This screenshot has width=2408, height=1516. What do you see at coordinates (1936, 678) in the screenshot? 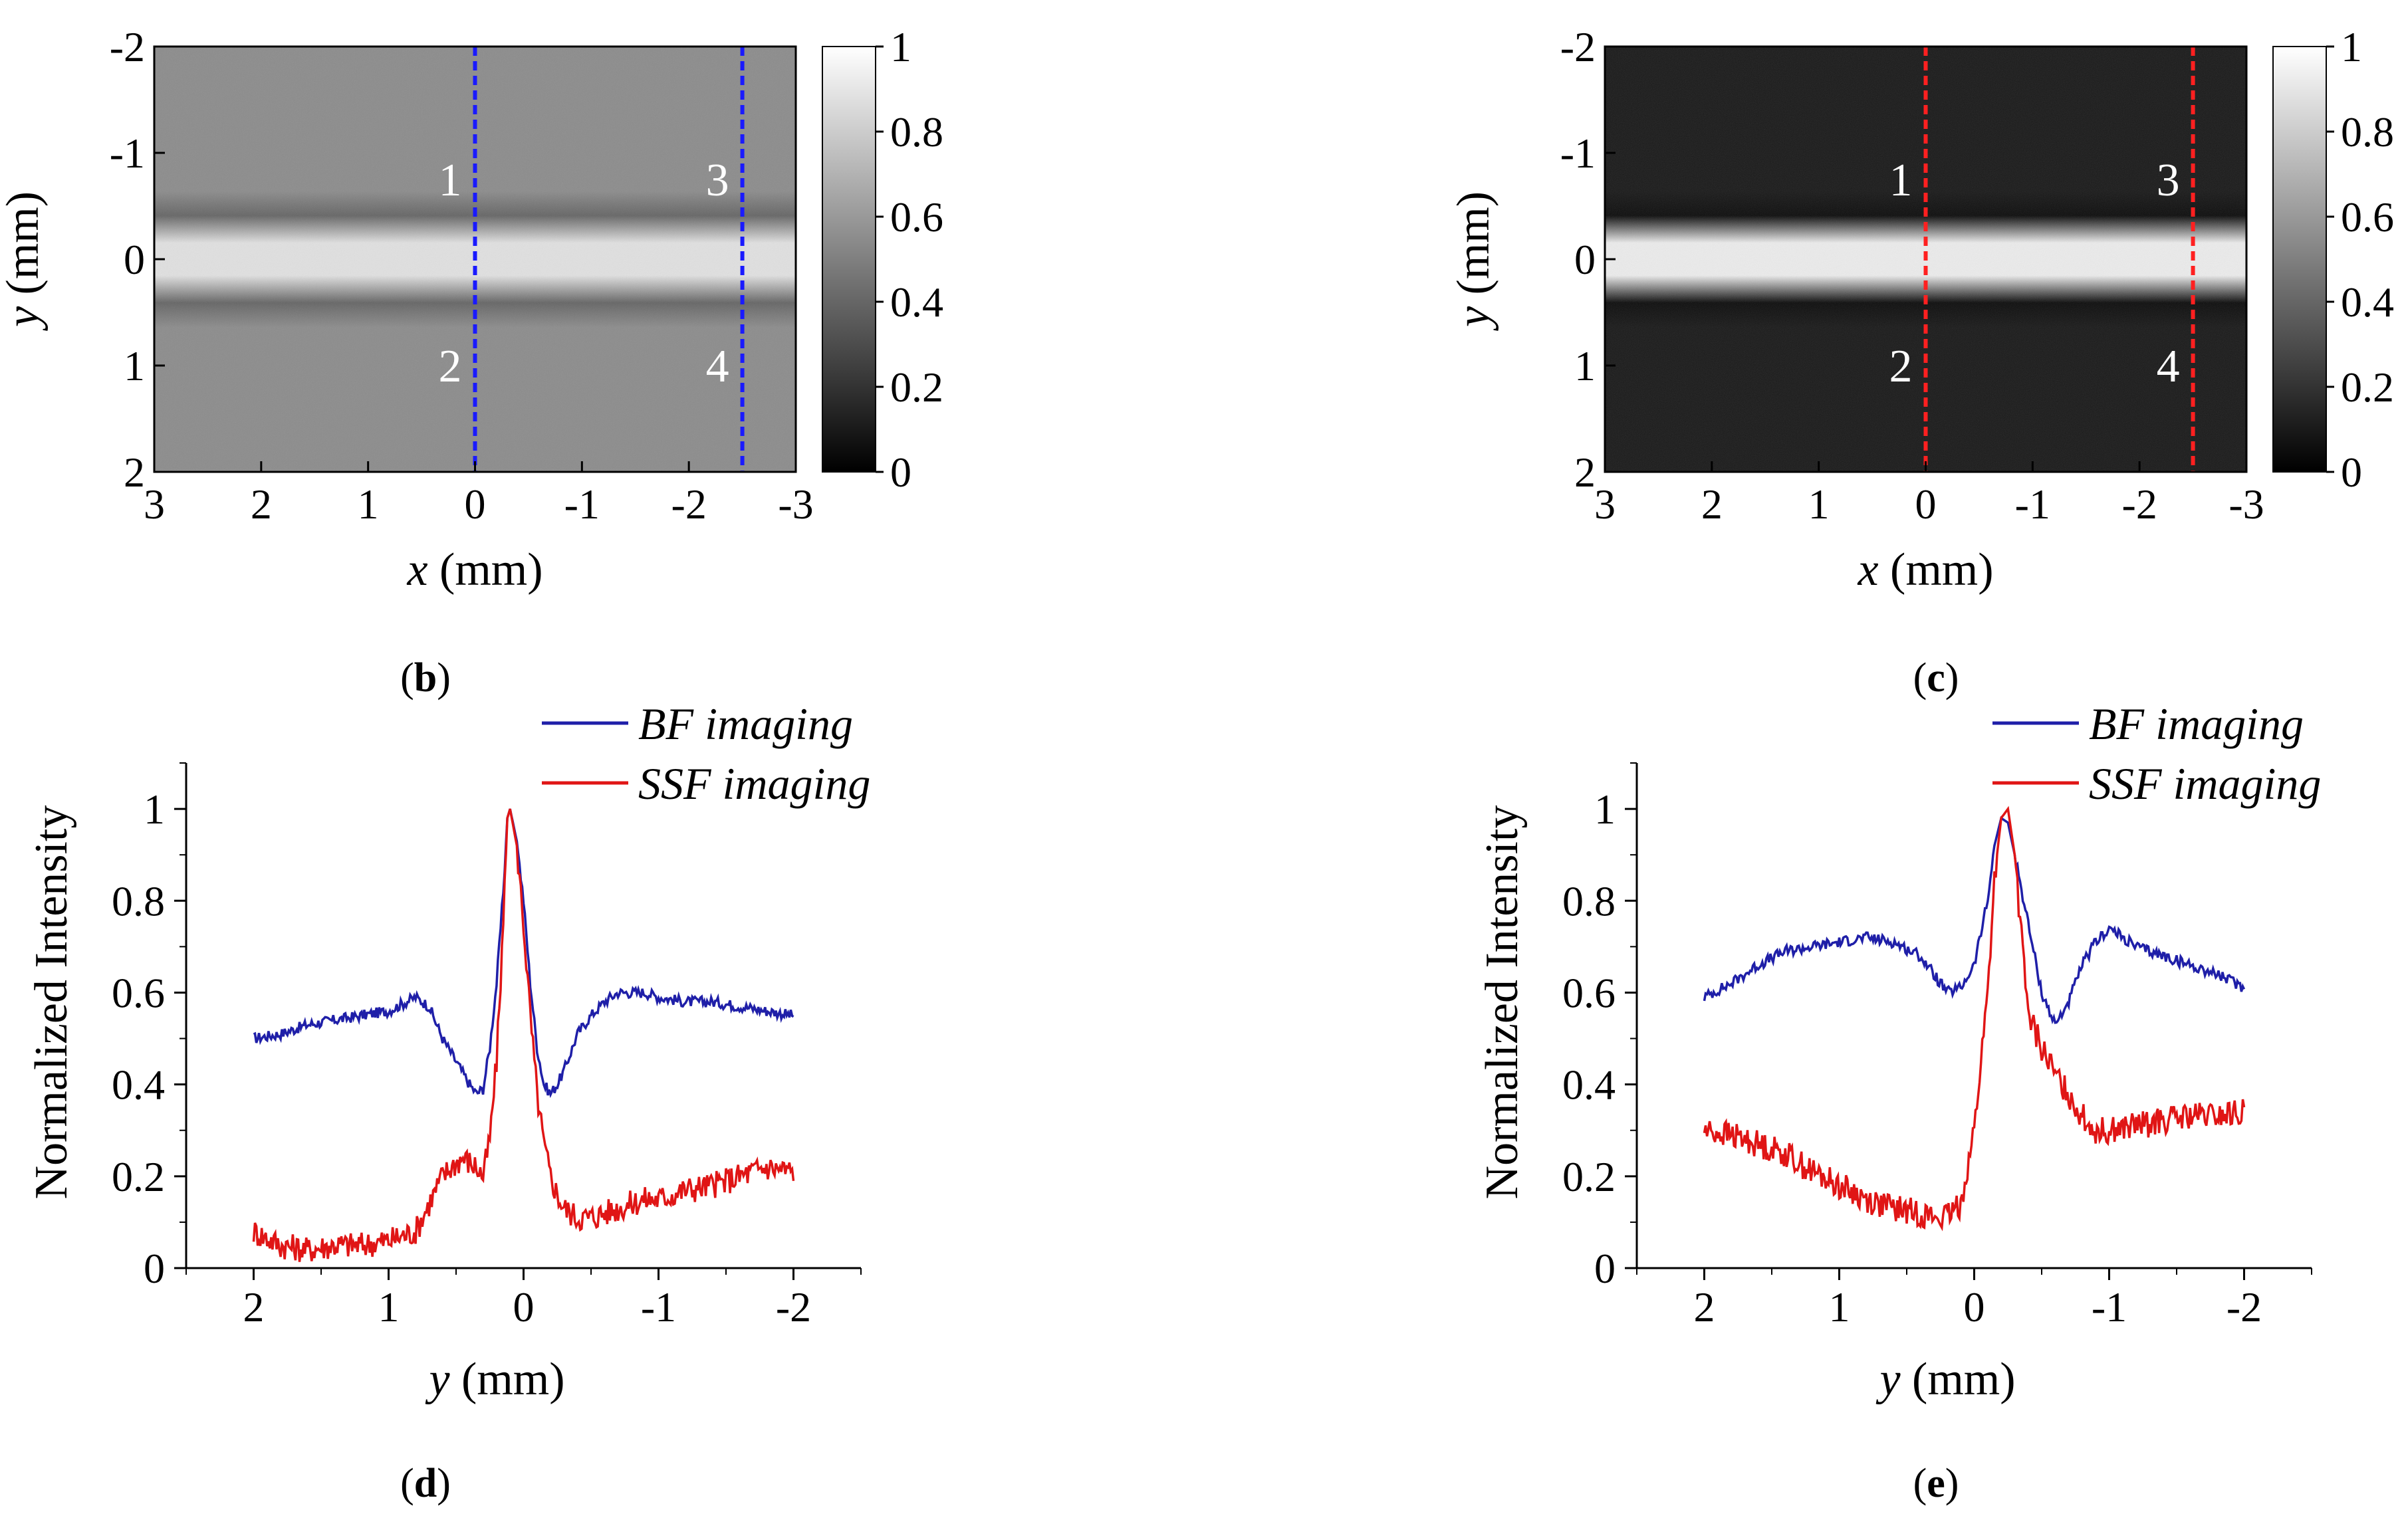
I see `panel-label-c: (c)` at bounding box center [1936, 678].